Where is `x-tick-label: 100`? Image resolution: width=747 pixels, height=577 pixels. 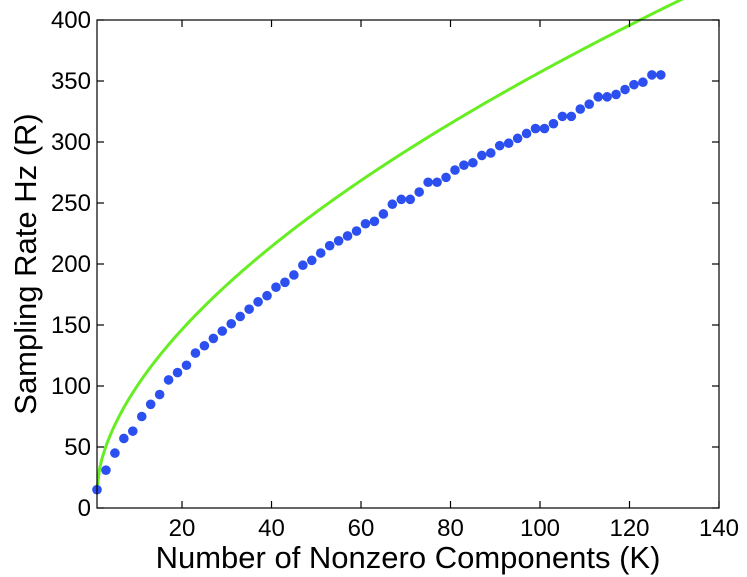
x-tick-label: 100 is located at coordinates (540, 528).